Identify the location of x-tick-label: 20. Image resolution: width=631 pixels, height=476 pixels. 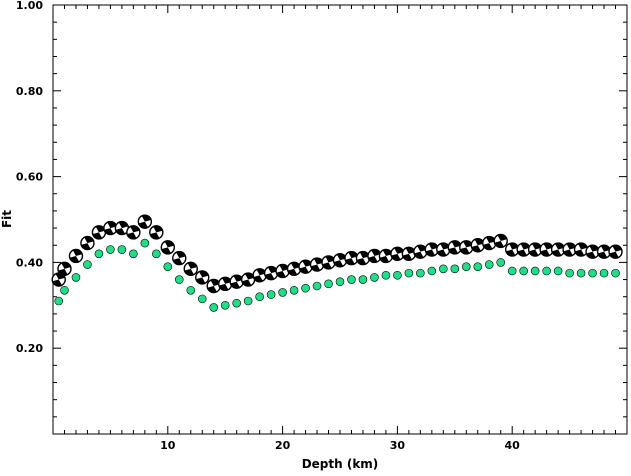
(283, 445).